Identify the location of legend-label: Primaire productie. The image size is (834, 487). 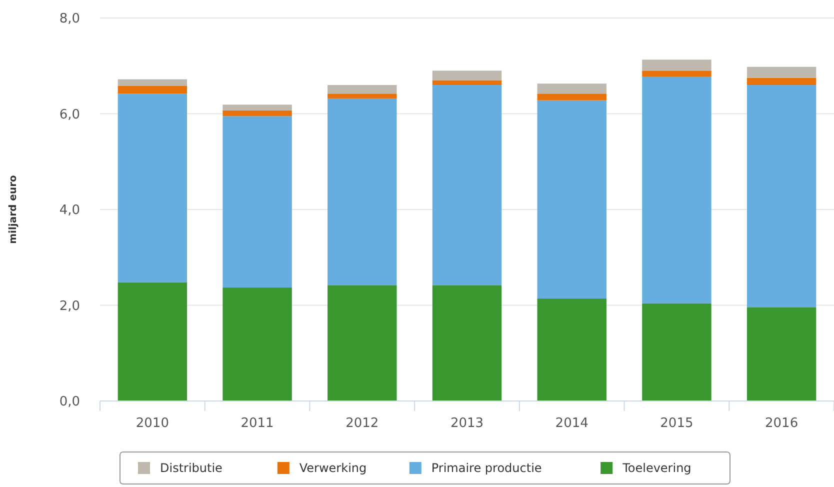
(486, 468).